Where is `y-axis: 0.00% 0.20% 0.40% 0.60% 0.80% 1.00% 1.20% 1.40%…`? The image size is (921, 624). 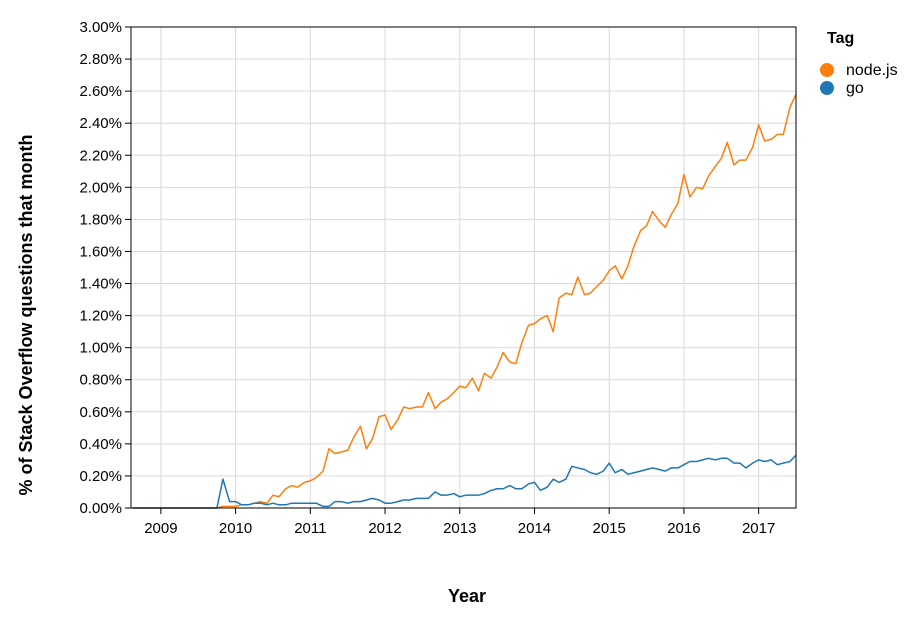
y-axis: 0.00% 0.20% 0.40% 0.60% 0.80% 1.00% 1.20% 1.40%… is located at coordinates (105, 268).